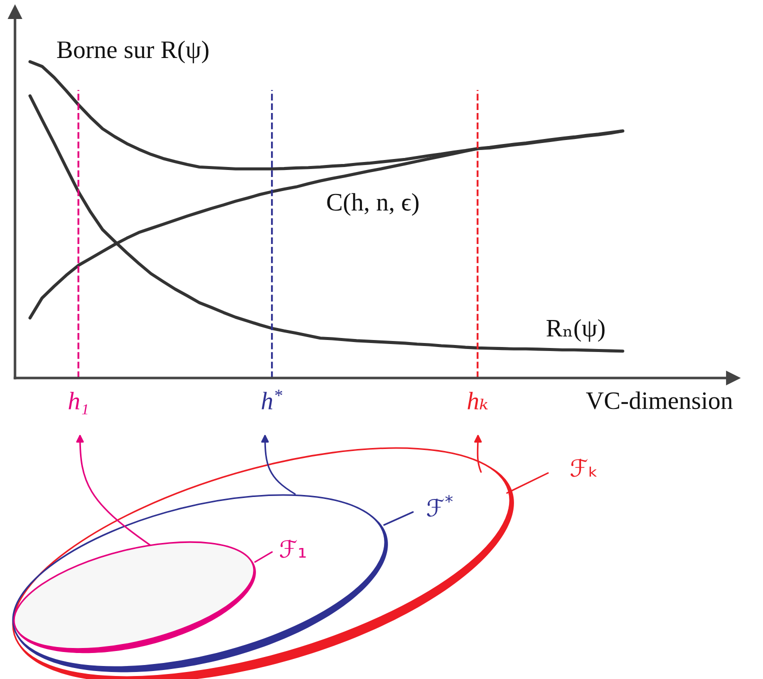 The width and height of the screenshot is (763, 679). I want to click on x-tick-label: h₁, so click(78, 403).